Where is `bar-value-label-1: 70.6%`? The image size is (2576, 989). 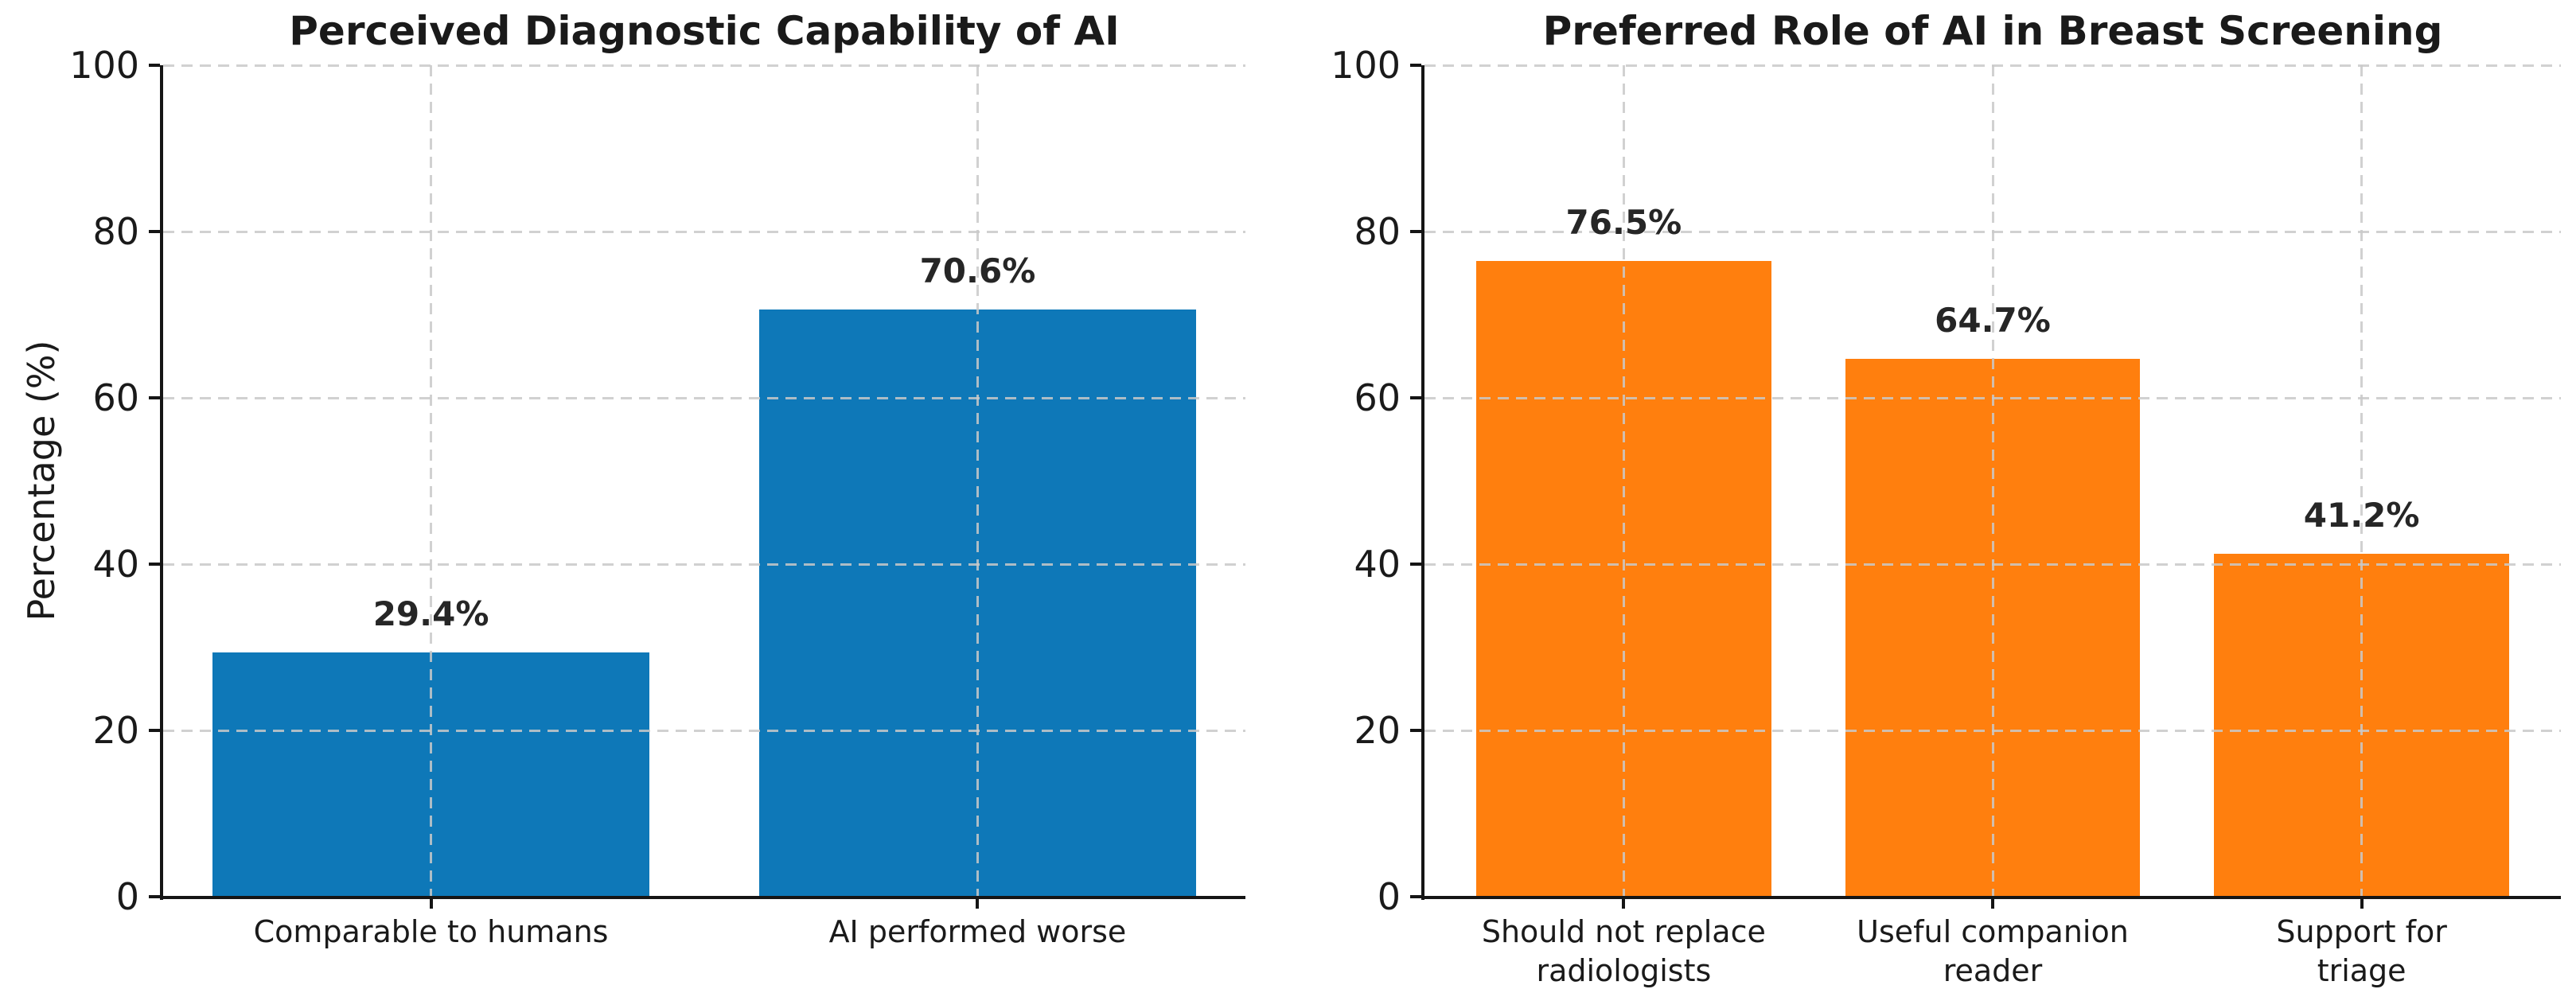
bar-value-label-1: 70.6% is located at coordinates (977, 271).